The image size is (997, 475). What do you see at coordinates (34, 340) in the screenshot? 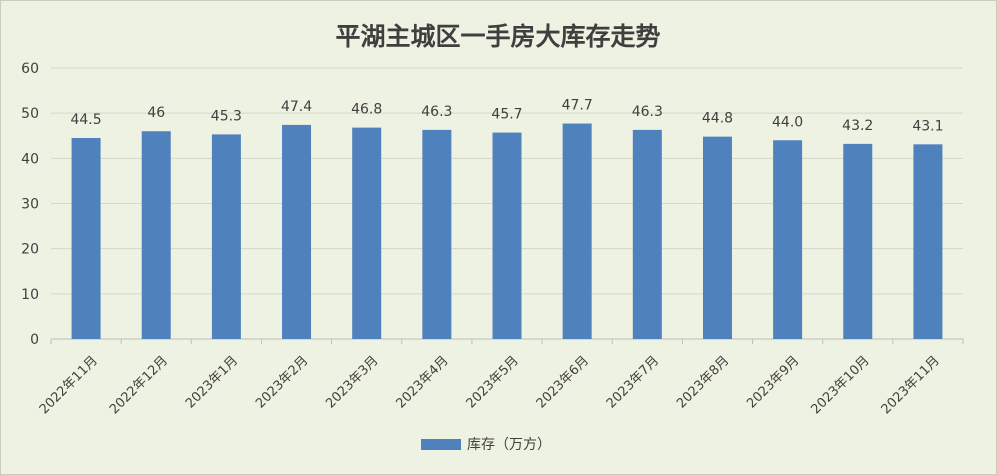
I see `y-tick-label: 0` at bounding box center [34, 340].